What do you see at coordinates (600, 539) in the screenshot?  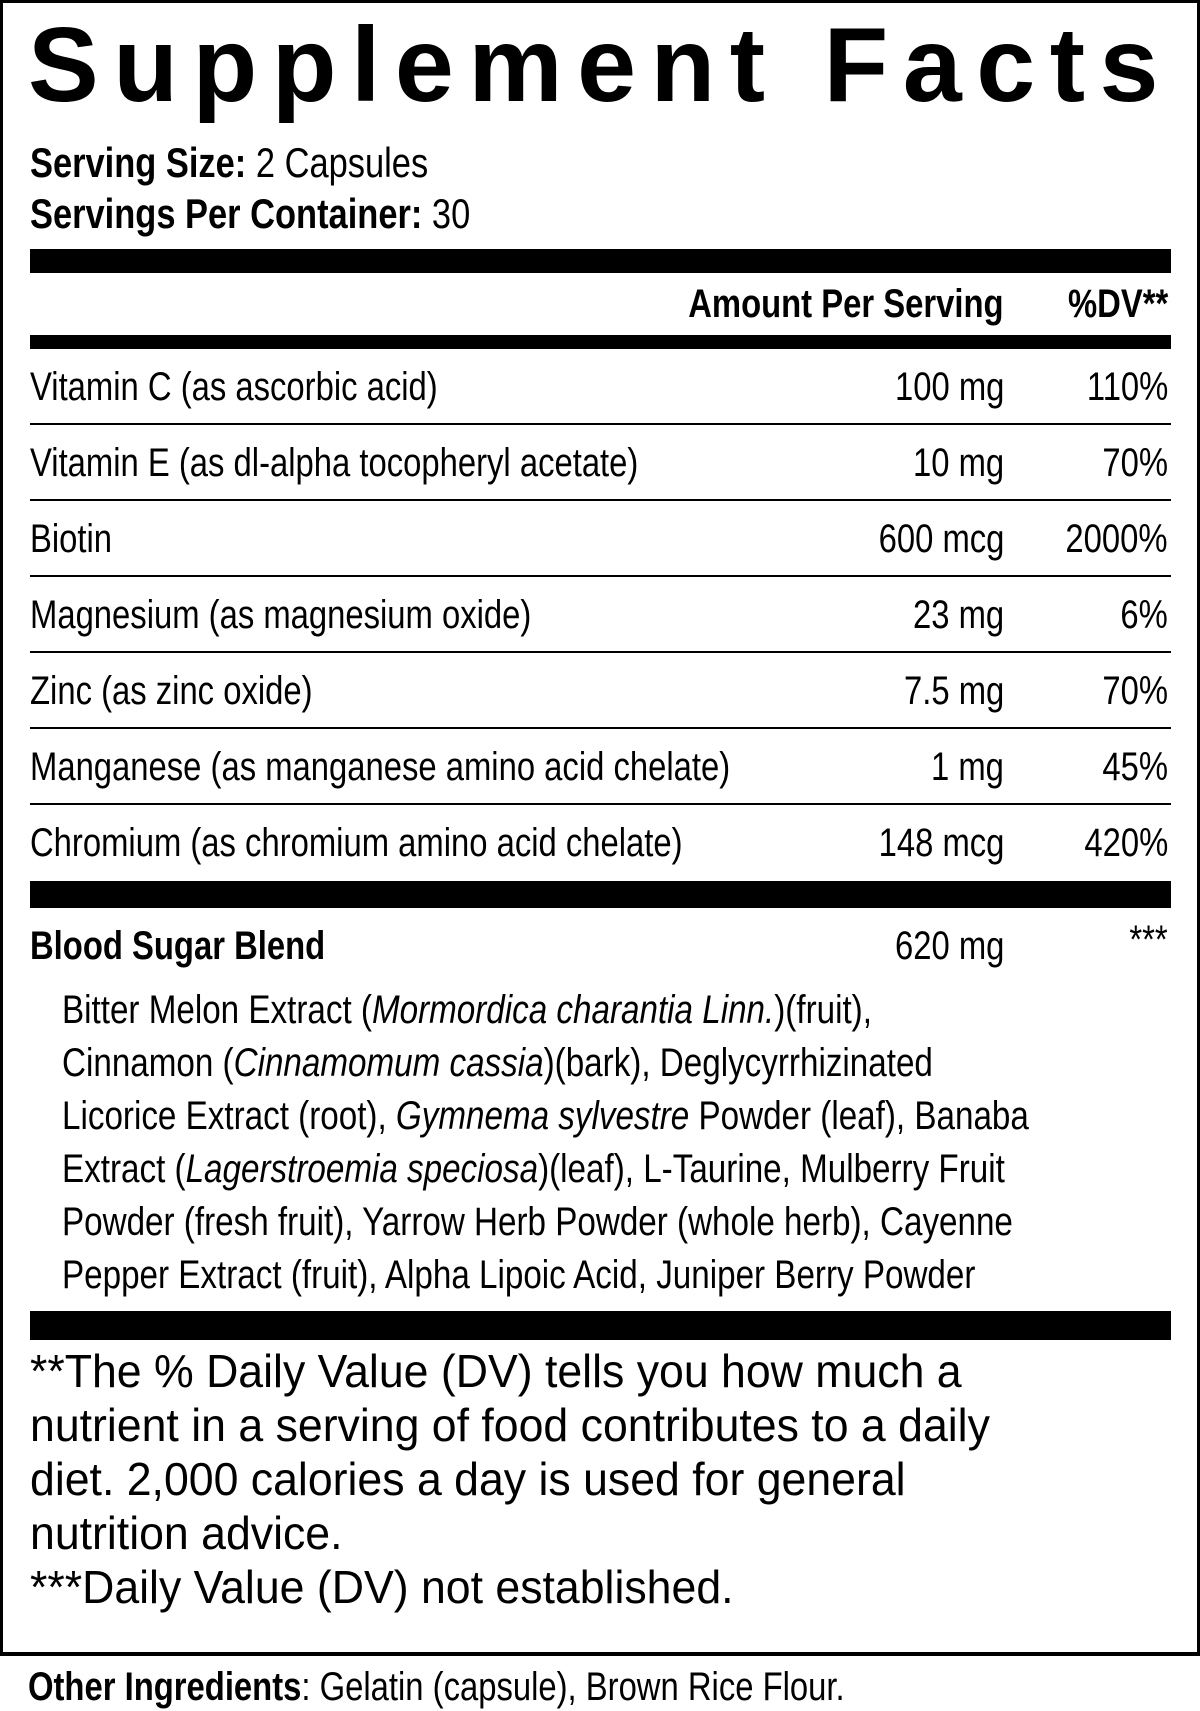 I see `nutrient-row: Biotin 600 mcg 2000%` at bounding box center [600, 539].